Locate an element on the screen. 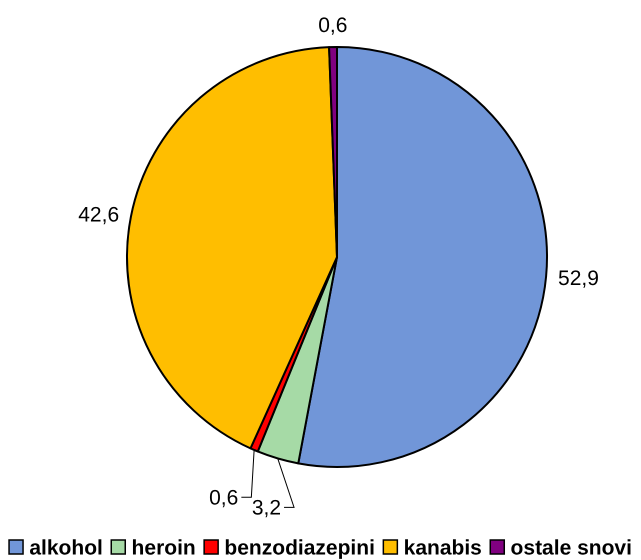 The height and width of the screenshot is (560, 641). data-label: 52,9 is located at coordinates (578, 278).